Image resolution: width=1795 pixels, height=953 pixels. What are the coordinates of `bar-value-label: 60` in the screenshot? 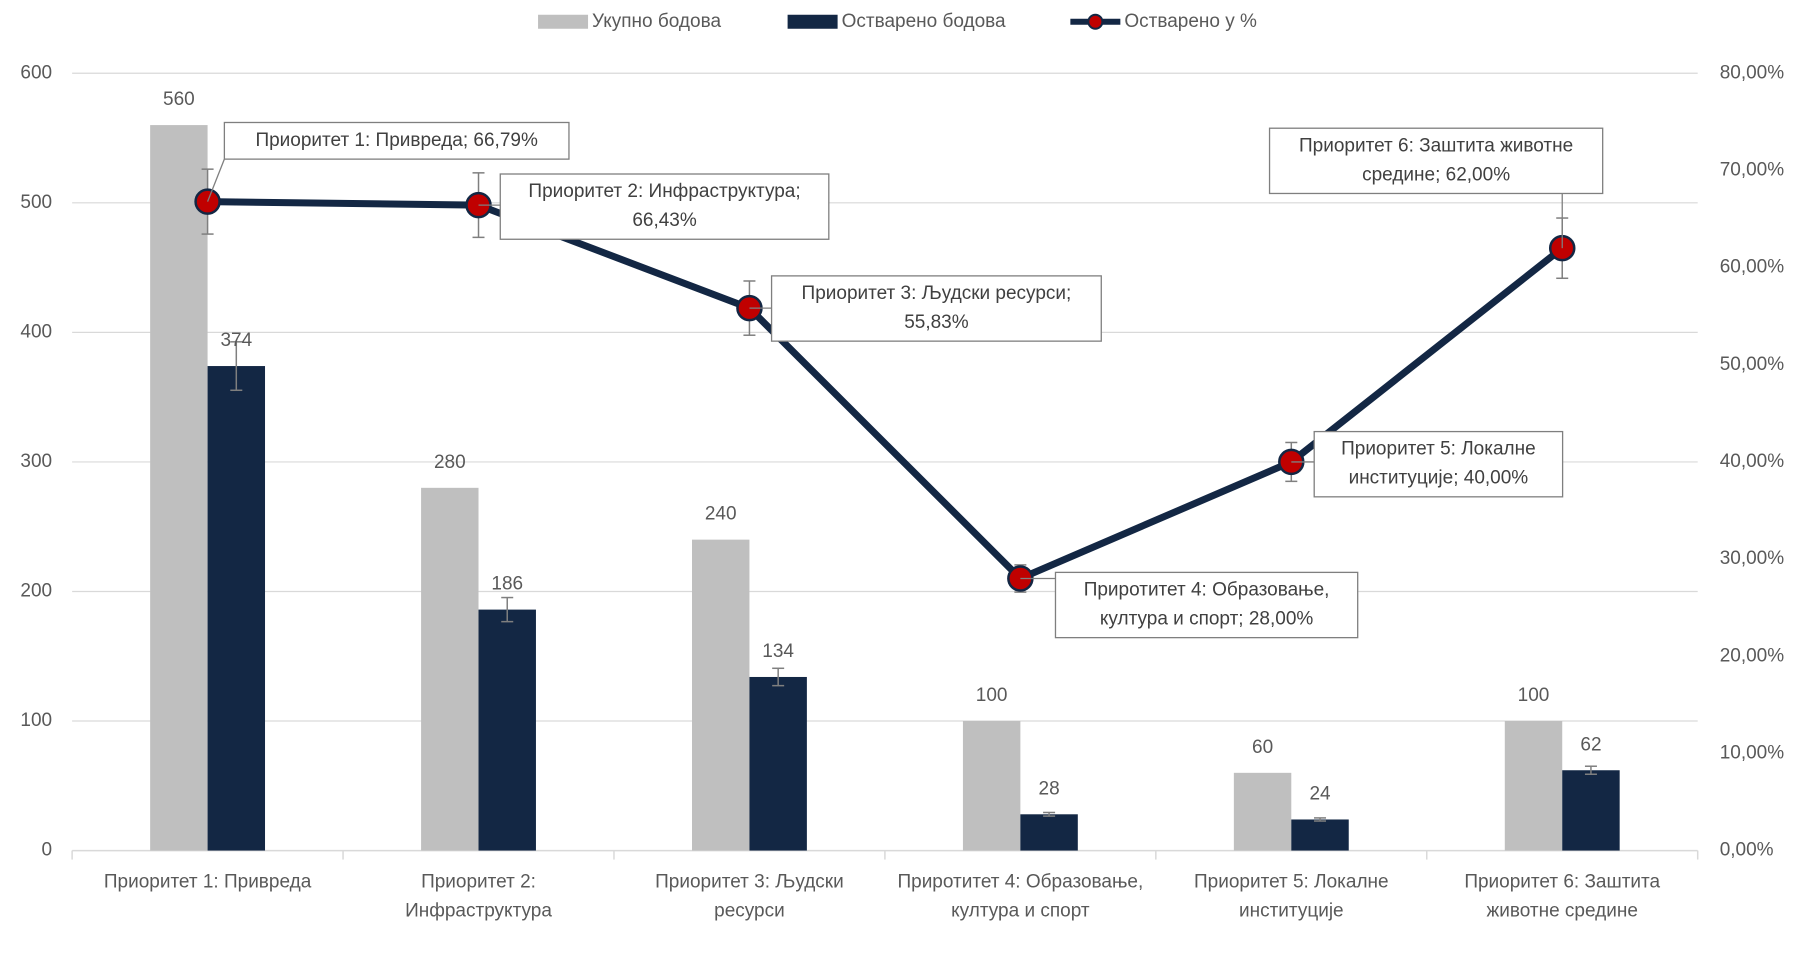 It's located at (1262, 747).